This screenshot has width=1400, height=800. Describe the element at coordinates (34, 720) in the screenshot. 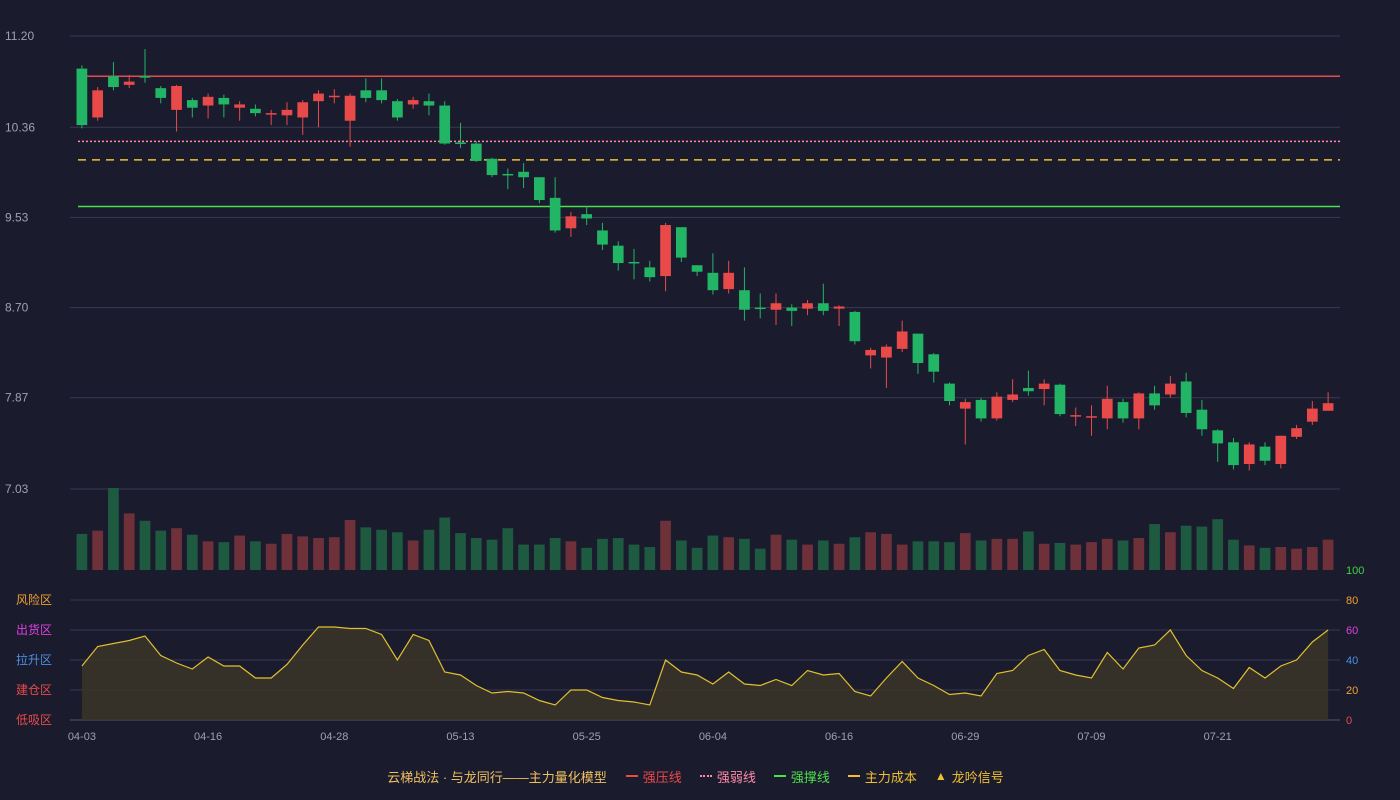

I see `zone-label: 低吸区` at that location.